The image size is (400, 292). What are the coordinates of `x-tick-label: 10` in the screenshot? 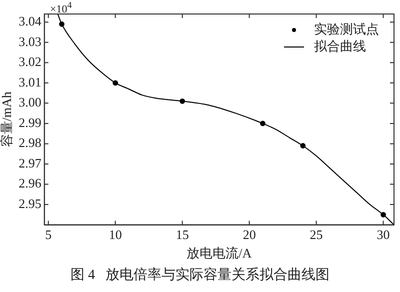 It's located at (115, 234).